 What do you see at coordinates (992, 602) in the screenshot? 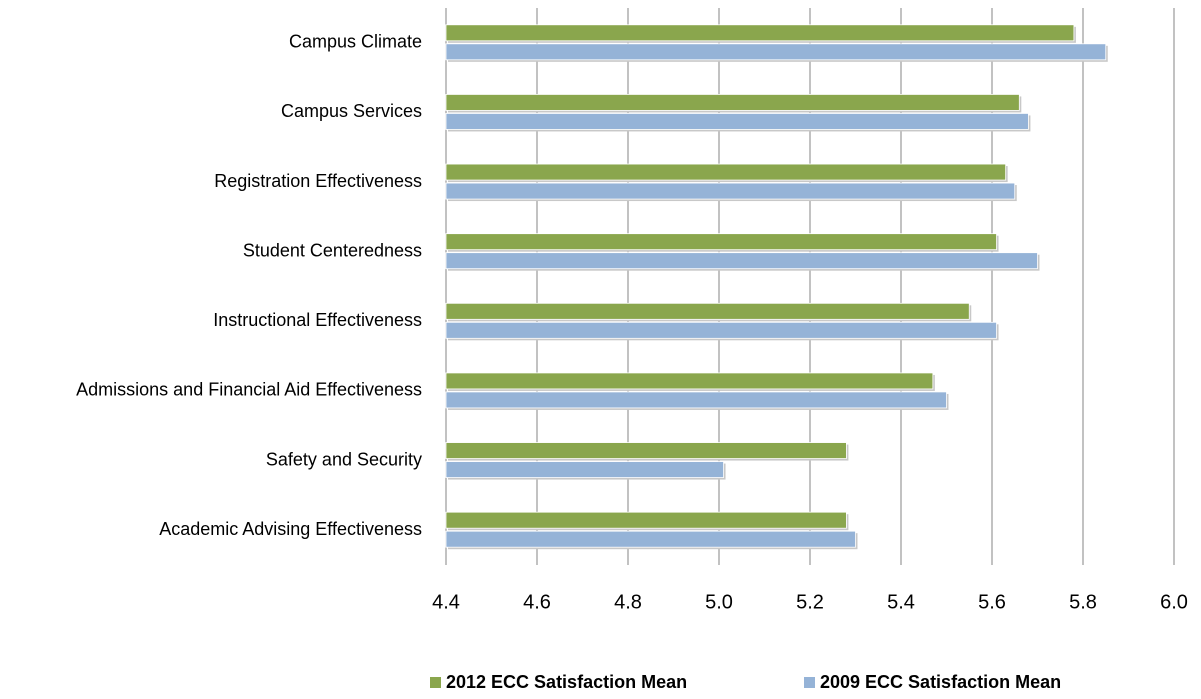
I see `x-tick-label: 5.6` at bounding box center [992, 602].